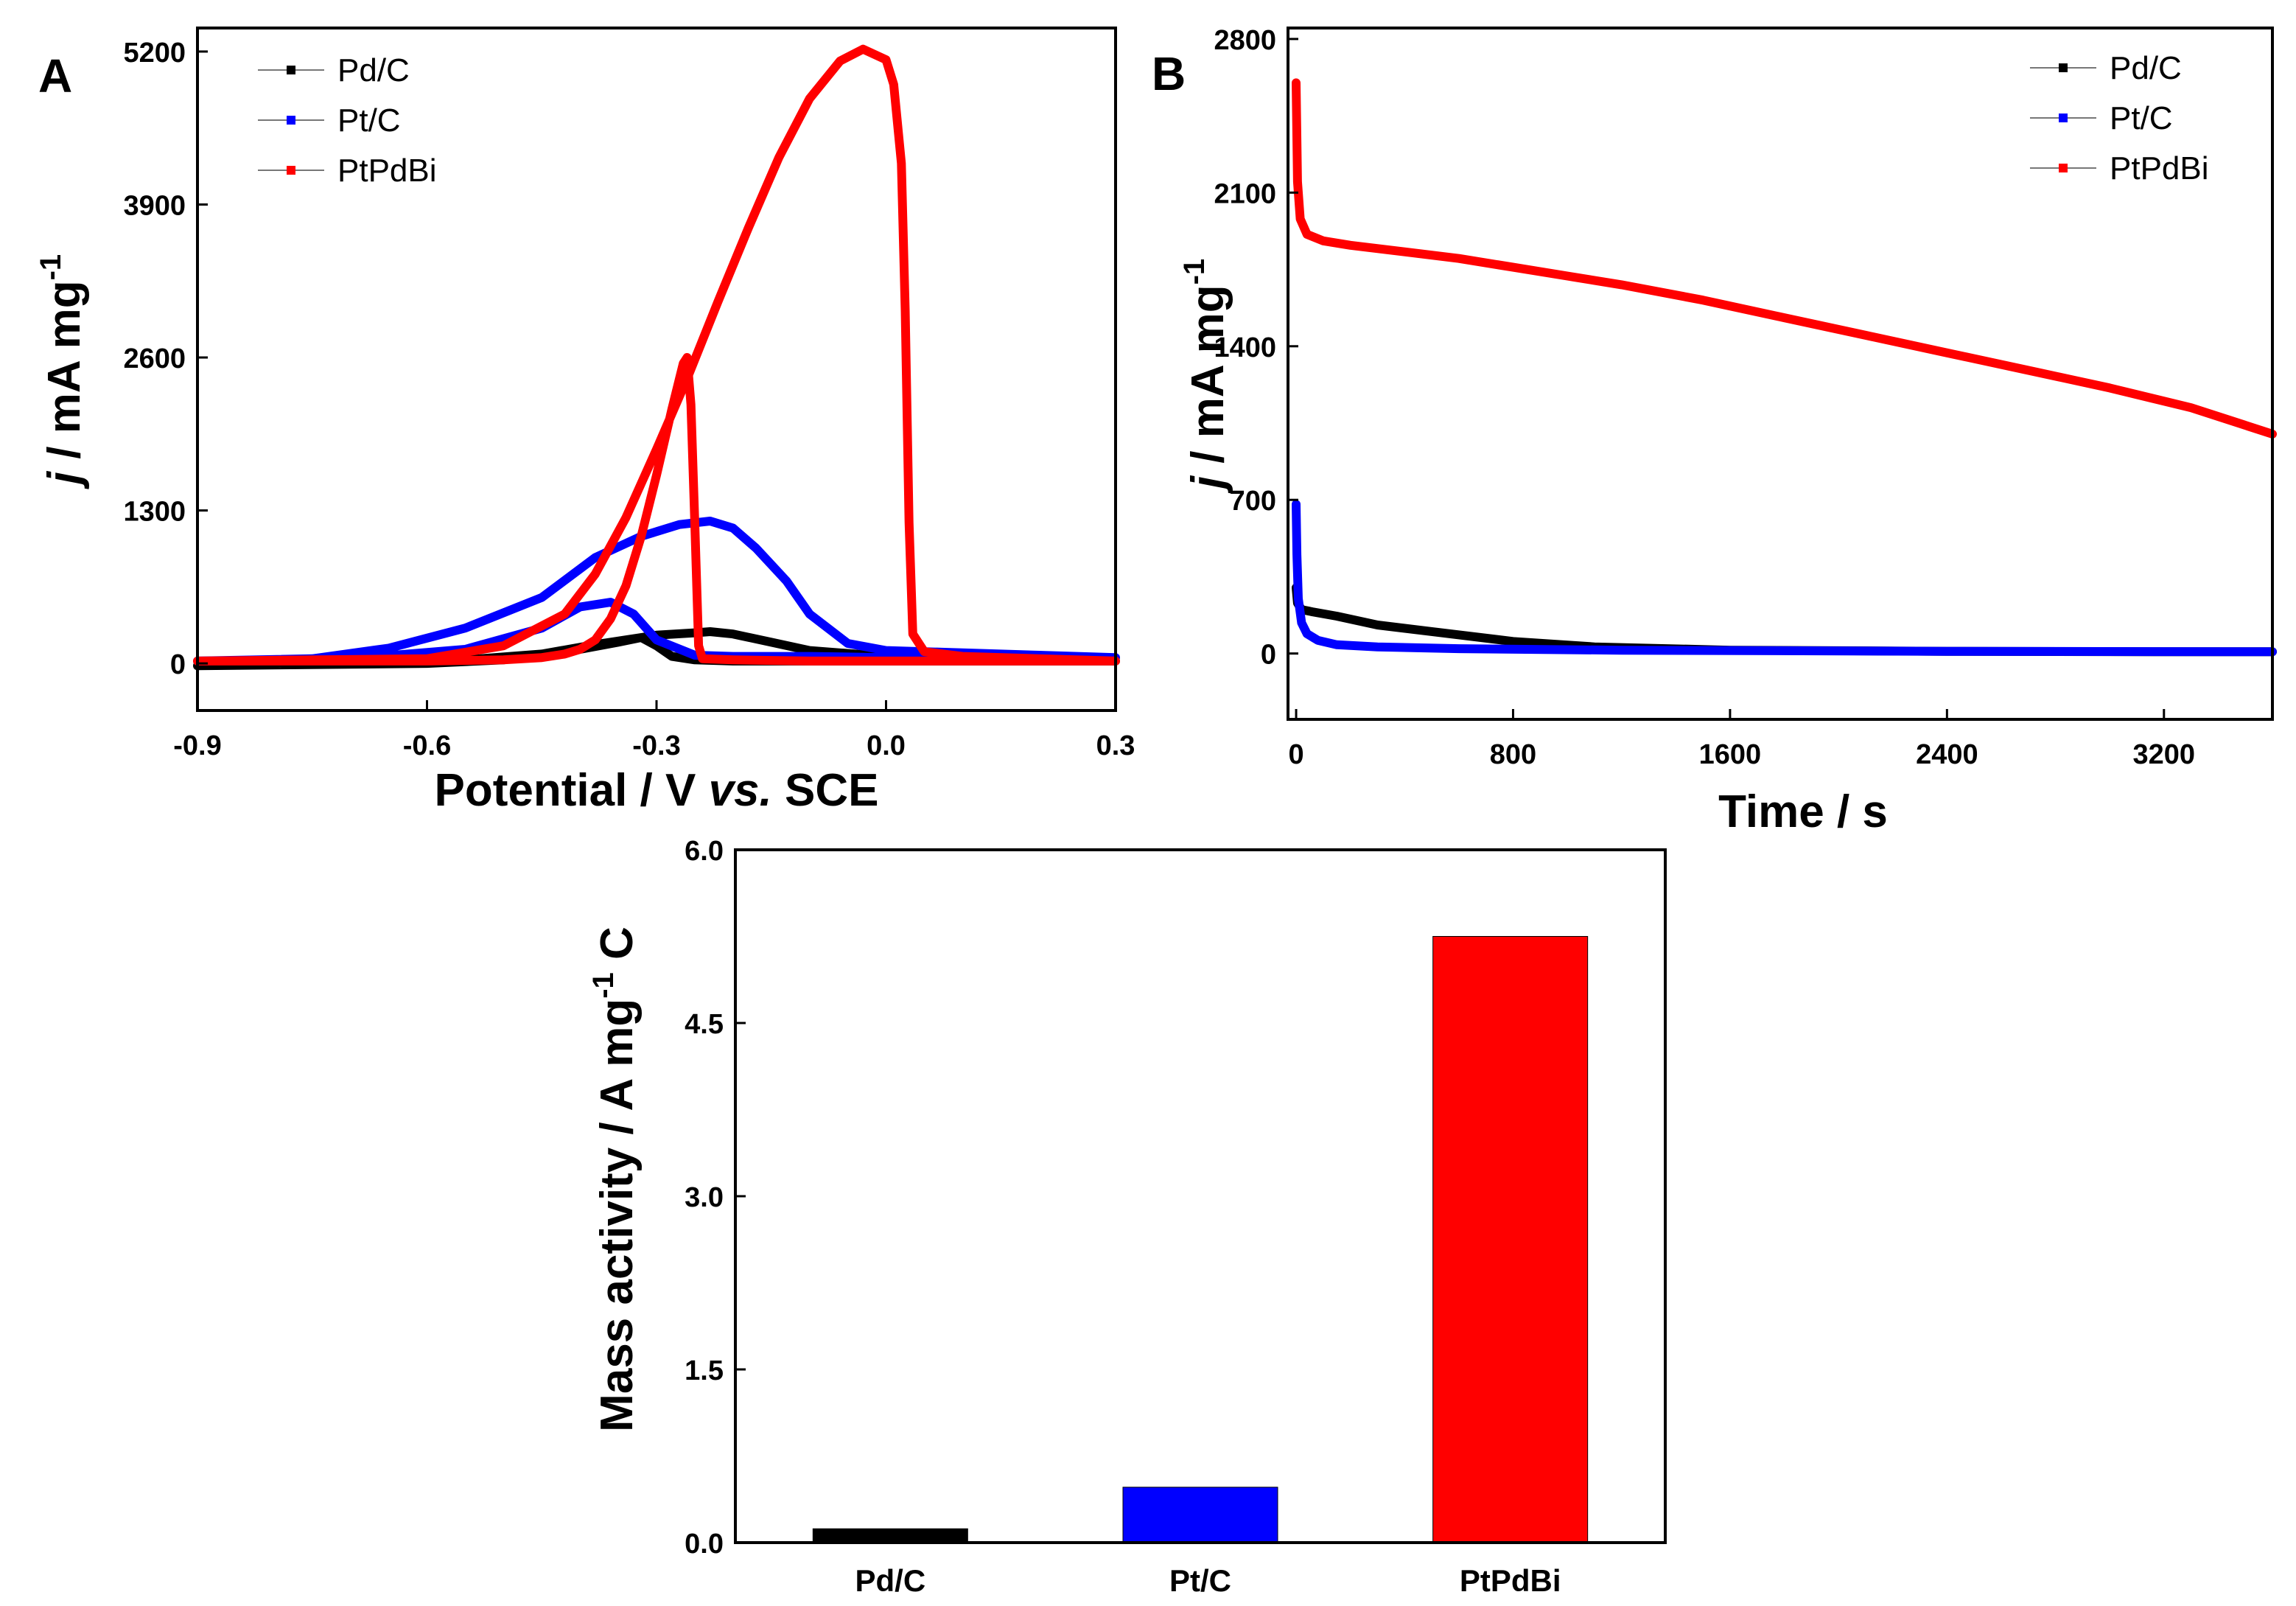 The height and width of the screenshot is (1606, 2296). Describe the element at coordinates (615, 1179) in the screenshot. I see `panel-c-y-axis-label: Mass activity / A mg-1 C` at that location.